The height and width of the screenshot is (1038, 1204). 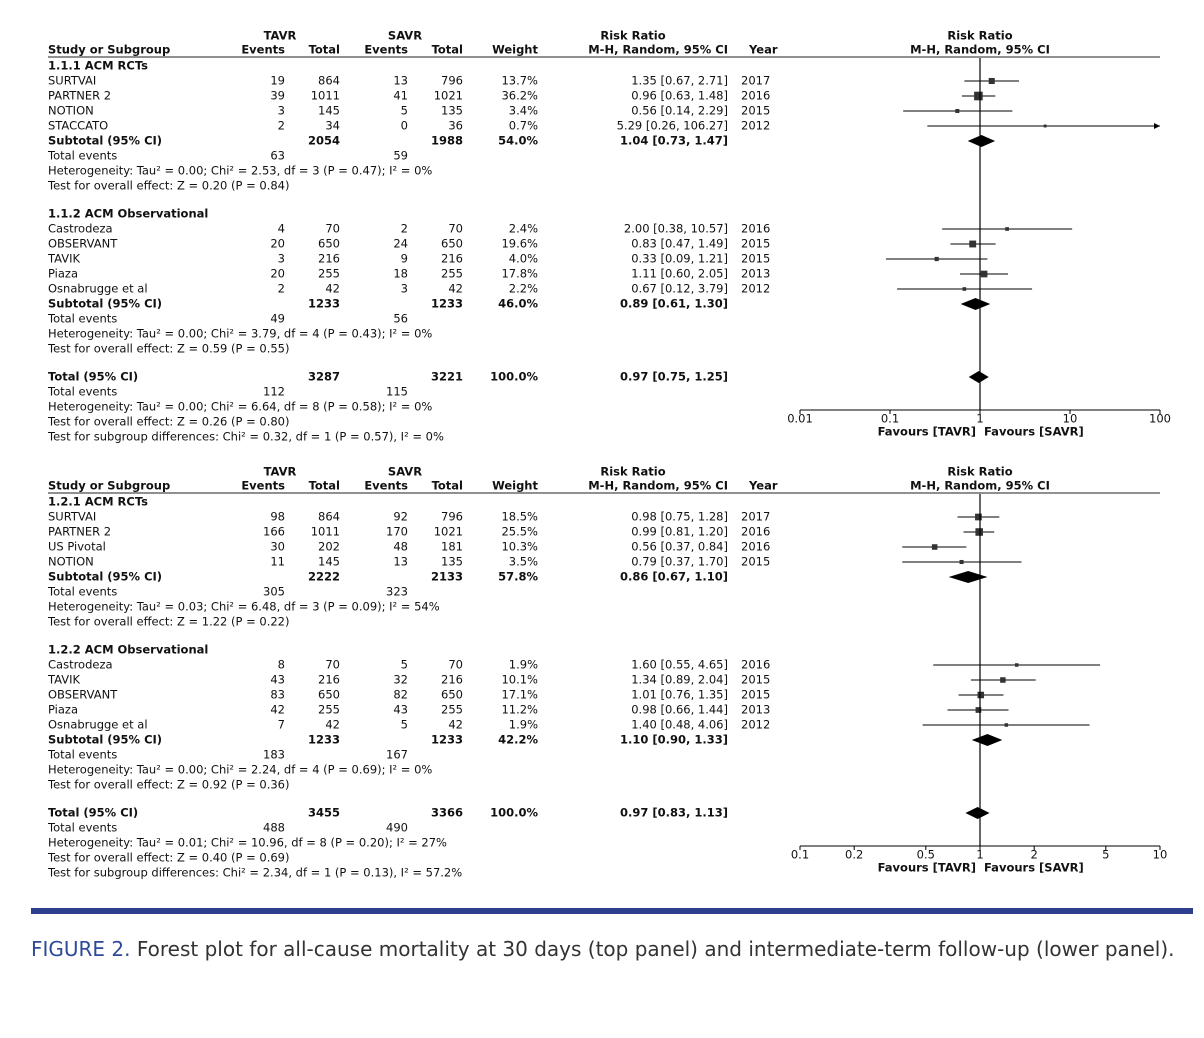 What do you see at coordinates (405, 472) in the screenshot?
I see `group-header: SAVR` at bounding box center [405, 472].